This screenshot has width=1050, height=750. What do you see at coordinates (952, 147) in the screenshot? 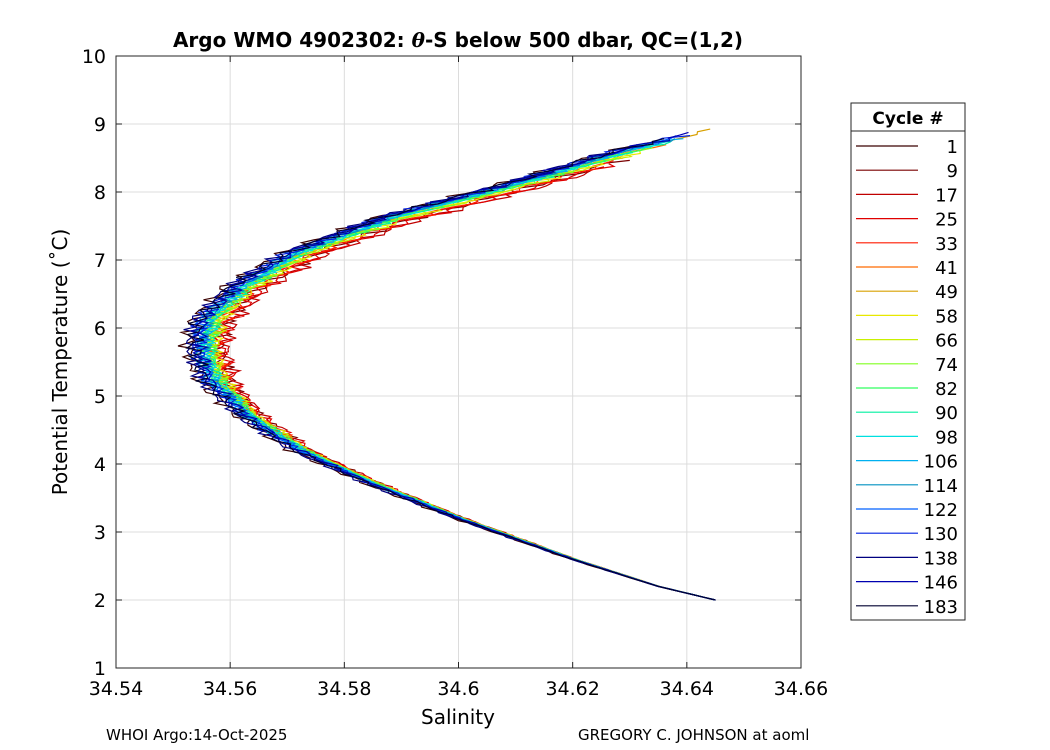
I see `legend-label-cycle-1: 1` at bounding box center [952, 147].